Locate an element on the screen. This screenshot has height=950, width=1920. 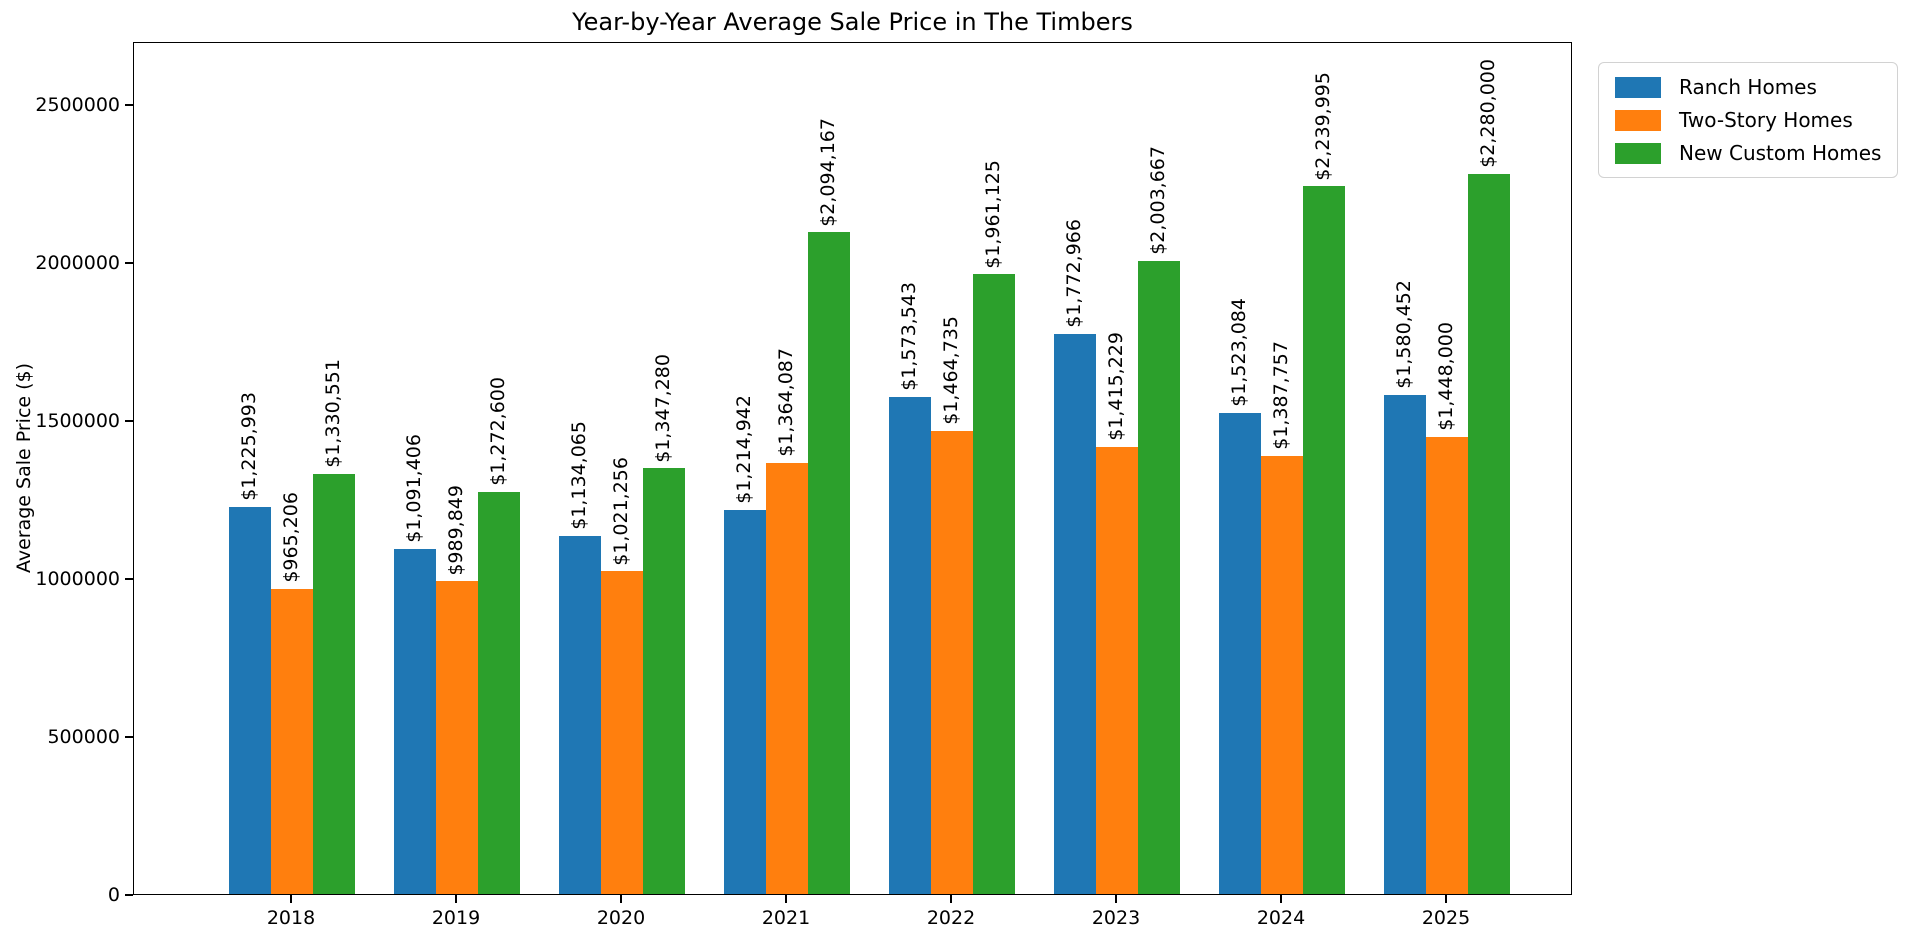
legend-label-ranch-homes: Ranch Homes is located at coordinates (1748, 87).